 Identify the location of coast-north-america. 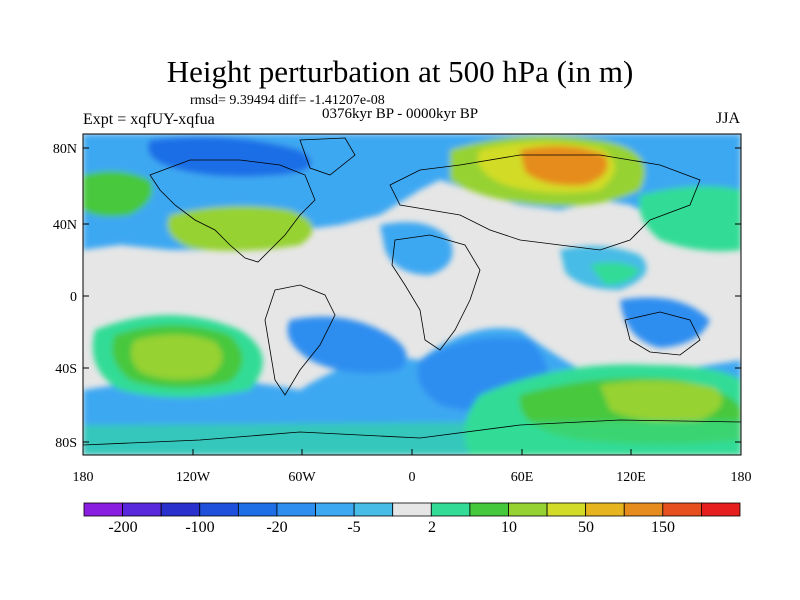
(232, 211).